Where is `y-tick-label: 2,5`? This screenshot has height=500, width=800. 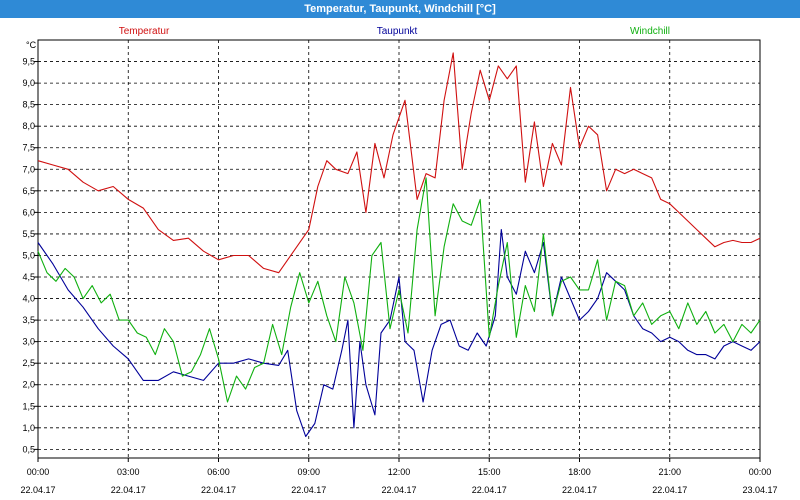 y-tick-label: 2,5 is located at coordinates (28, 363).